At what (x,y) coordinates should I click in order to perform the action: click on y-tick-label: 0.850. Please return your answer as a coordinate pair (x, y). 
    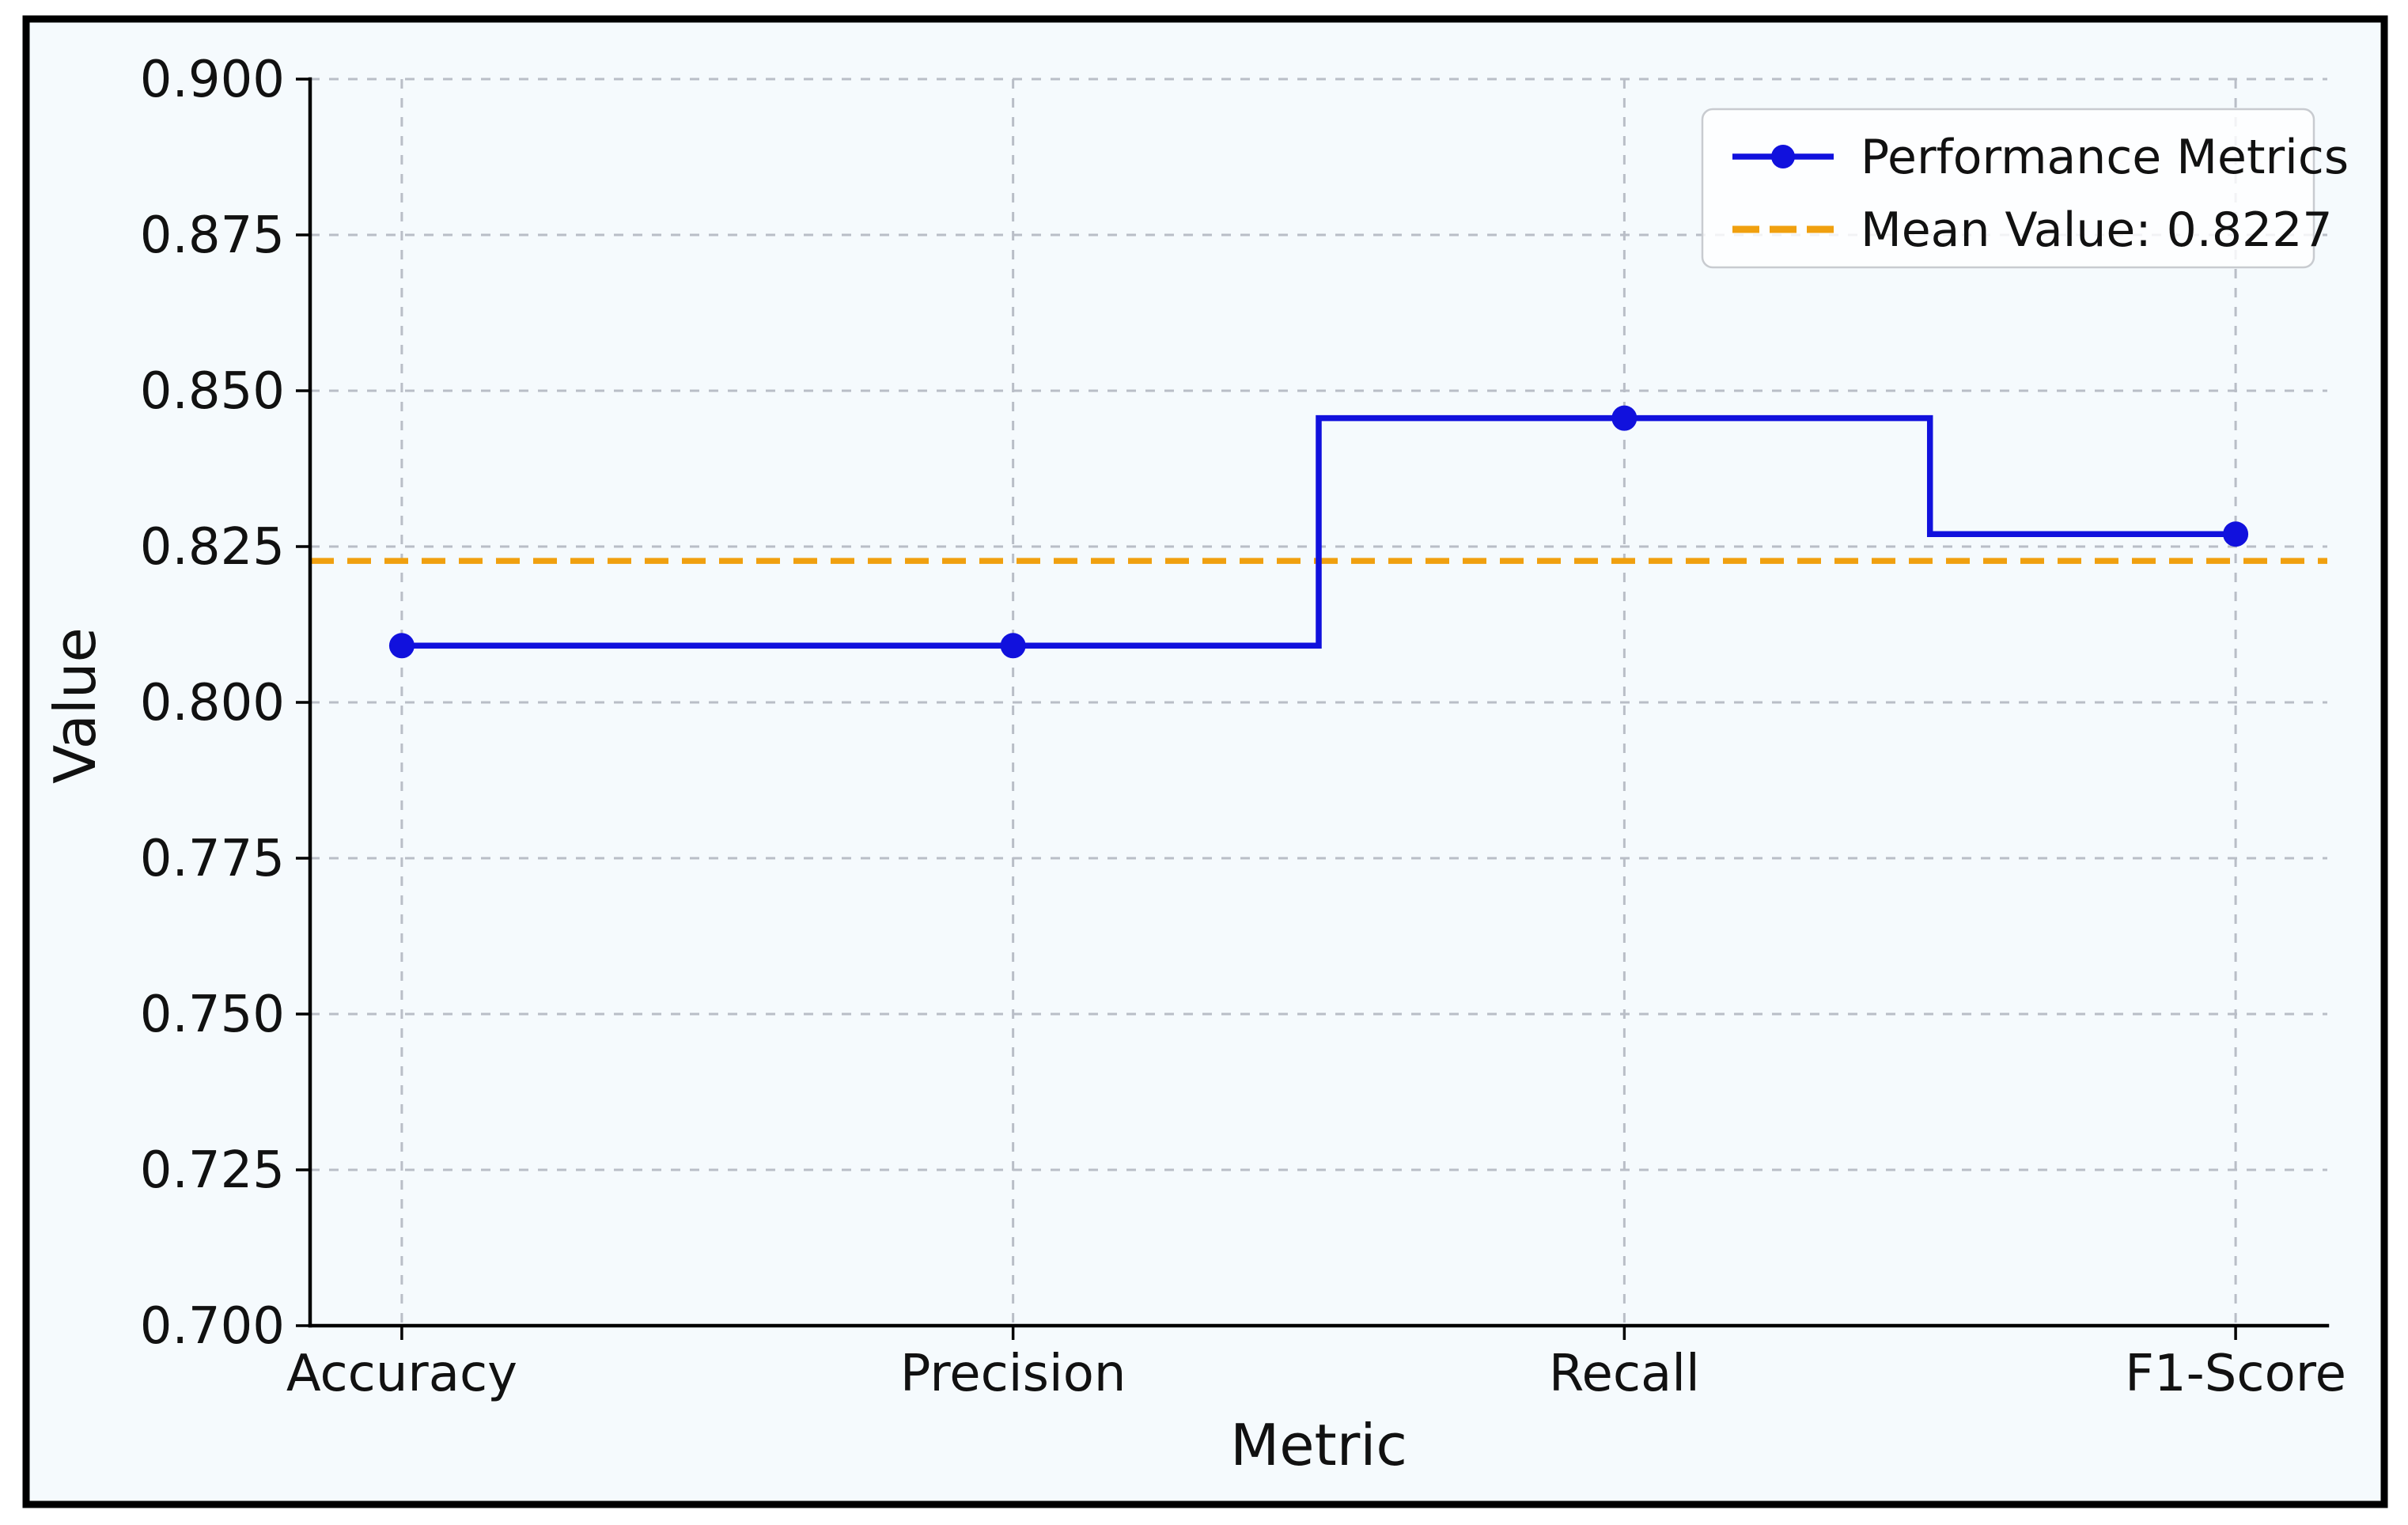
    Looking at the image, I should click on (212, 391).